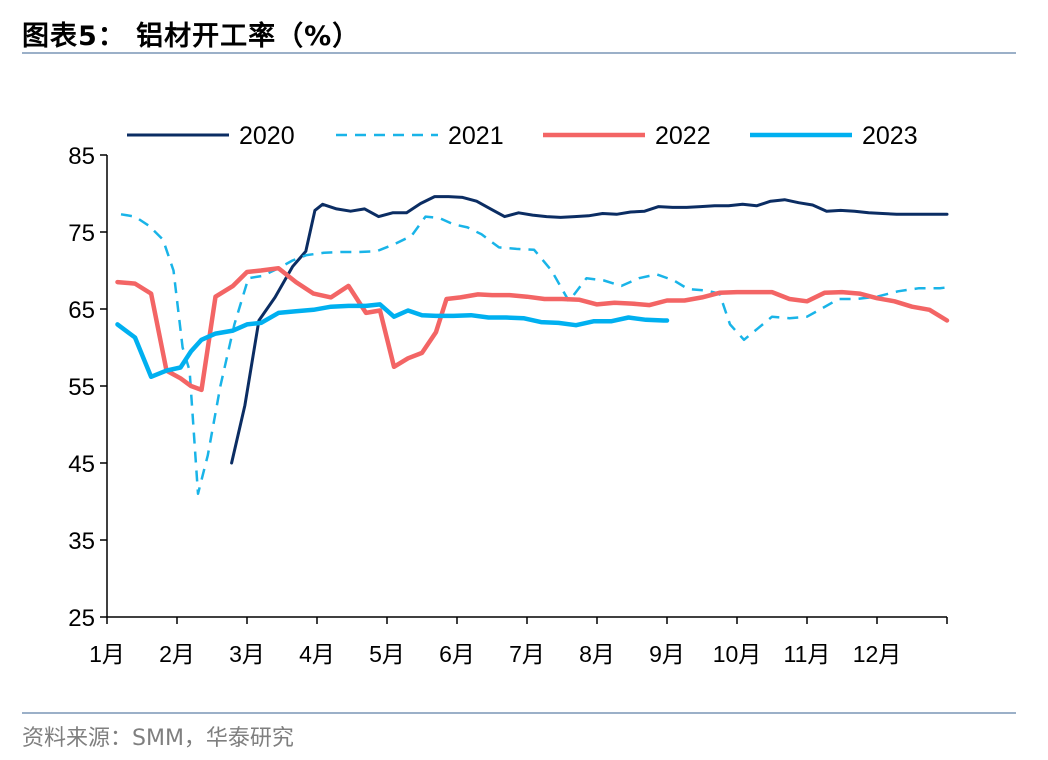 This screenshot has width=1048, height=760. What do you see at coordinates (158, 738) in the screenshot?
I see `source-note: 资料来源：SMM，华泰研究` at bounding box center [158, 738].